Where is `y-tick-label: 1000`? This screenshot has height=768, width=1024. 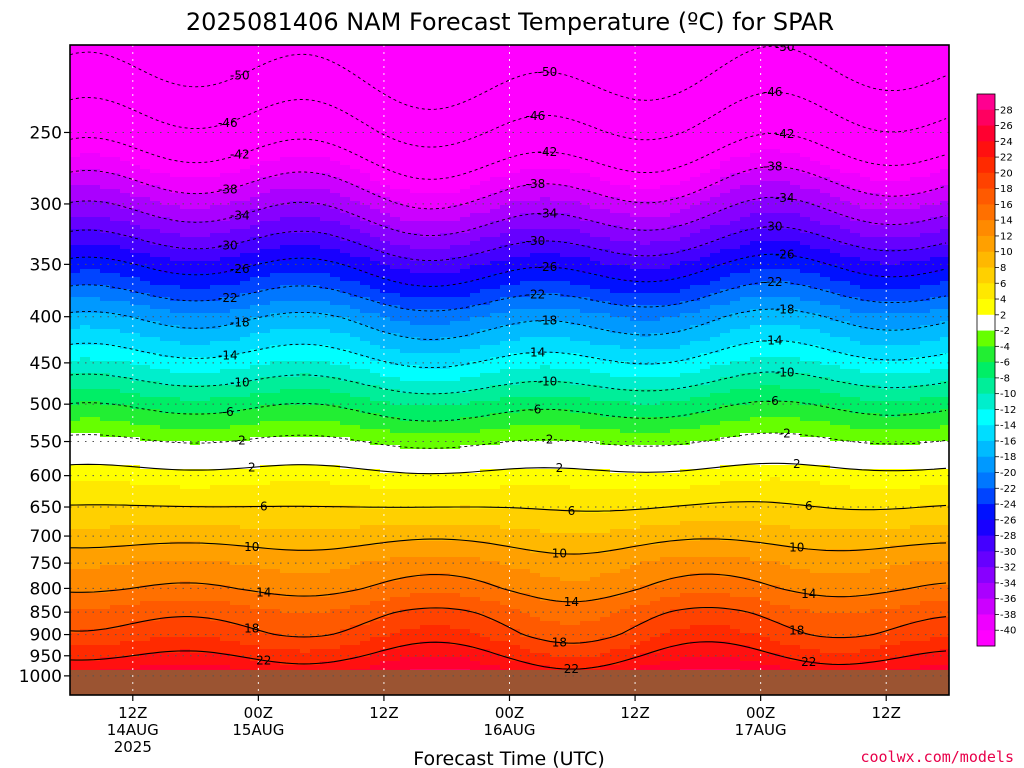
y-tick-label: 1000 is located at coordinates (40, 677).